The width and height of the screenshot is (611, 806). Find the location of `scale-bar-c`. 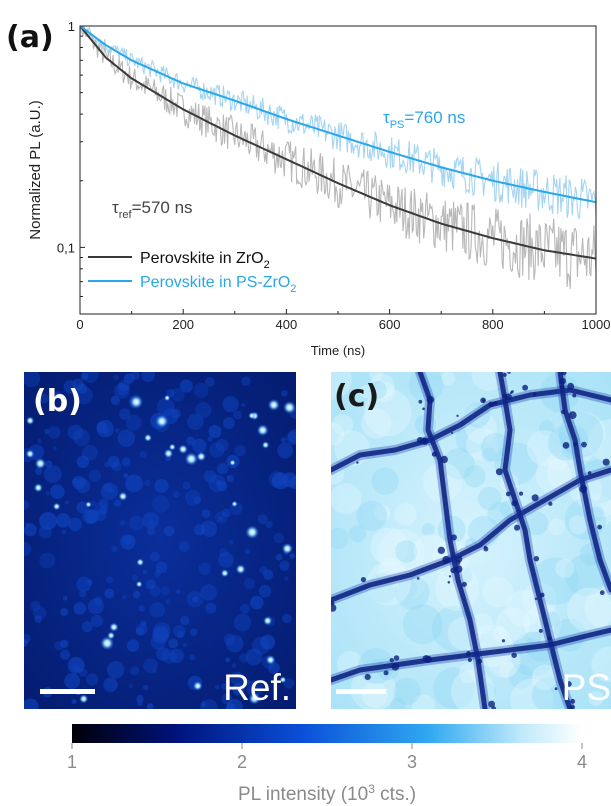

scale-bar-c is located at coordinates (361, 691).